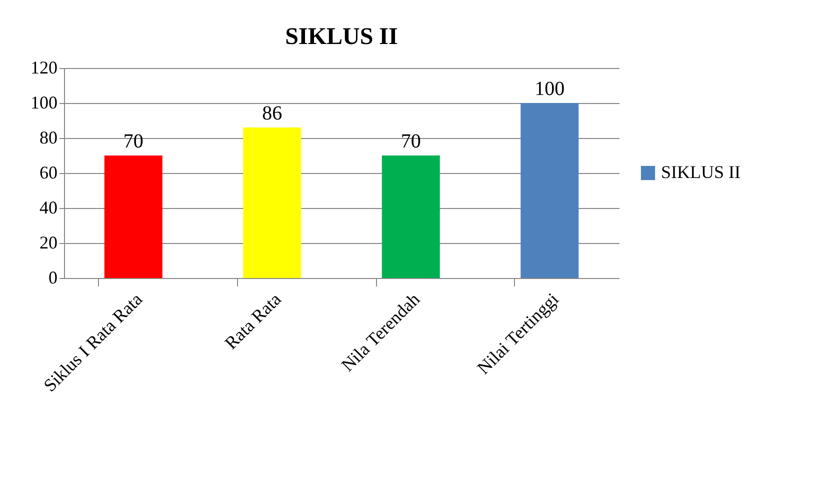 The image size is (833, 502). Describe the element at coordinates (701, 172) in the screenshot. I see `legend-label: SIKLUS II` at that location.